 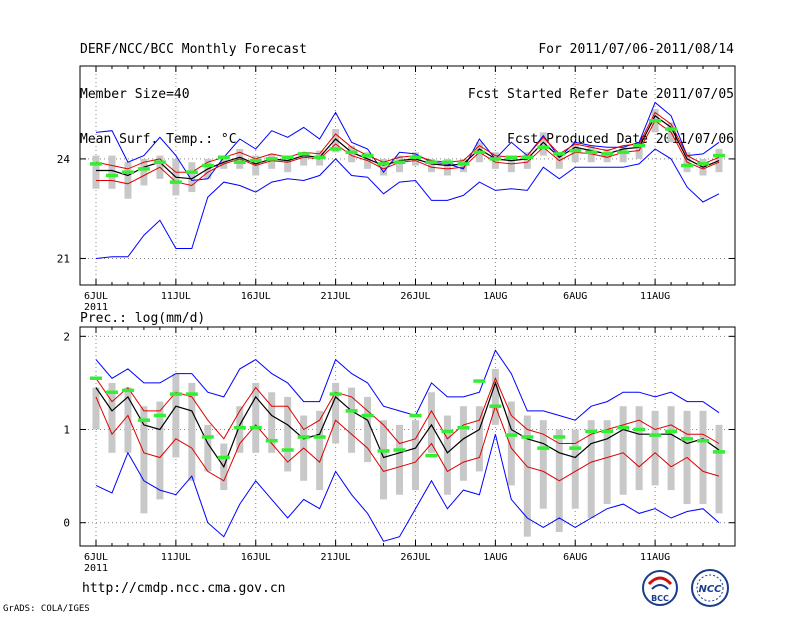 I want to click on ytick-label: 0, so click(x=66, y=523).